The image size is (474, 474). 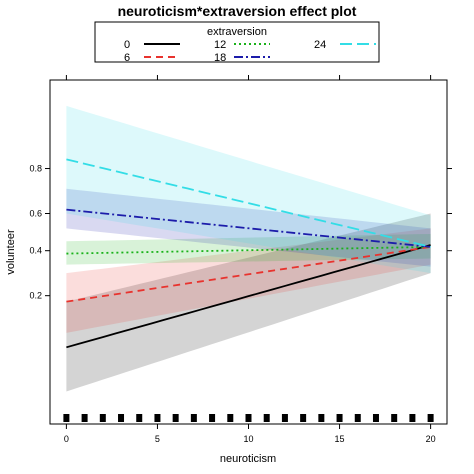 I want to click on y-tick-label: 0.2, so click(x=35, y=296).